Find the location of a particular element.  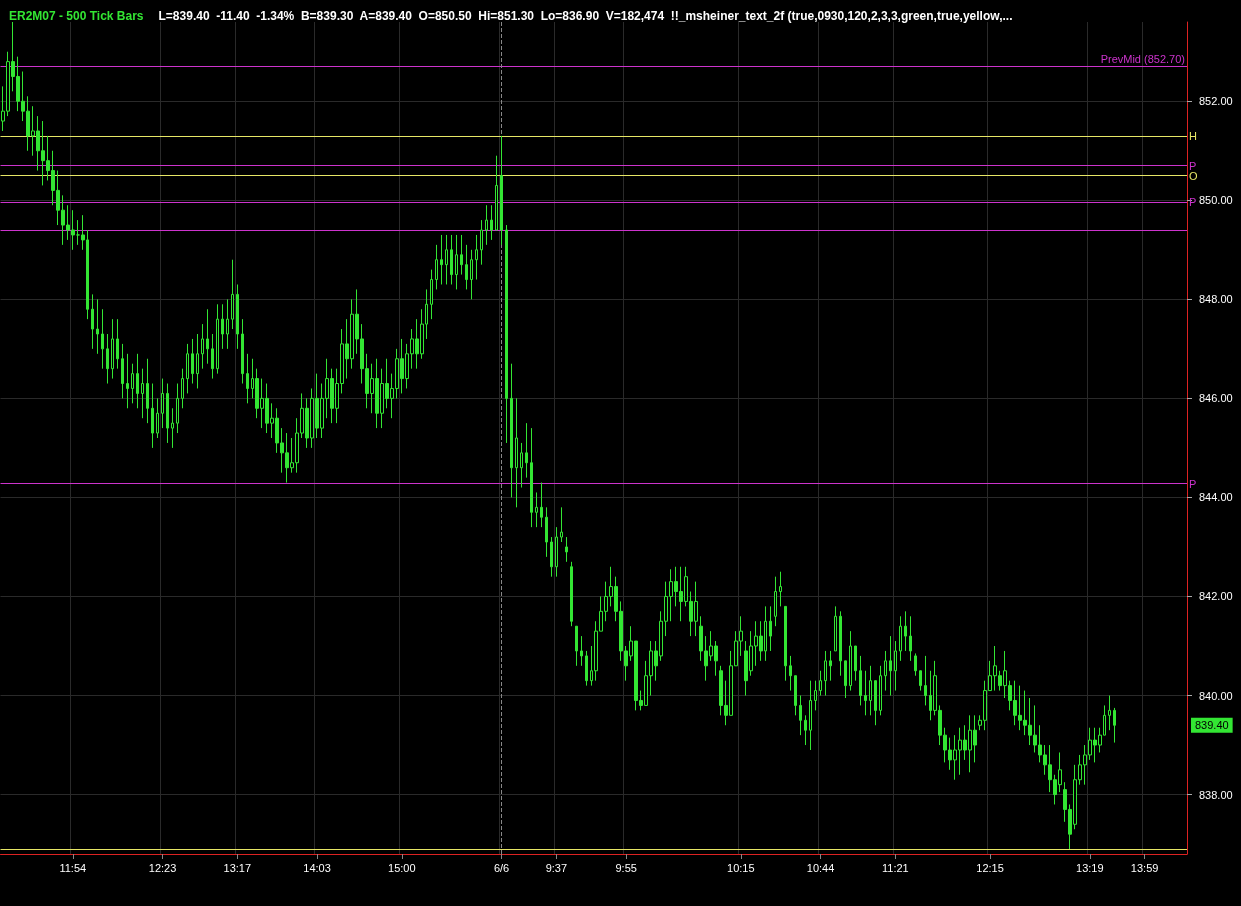

y-tick-label: 846.00 is located at coordinates (1216, 398).